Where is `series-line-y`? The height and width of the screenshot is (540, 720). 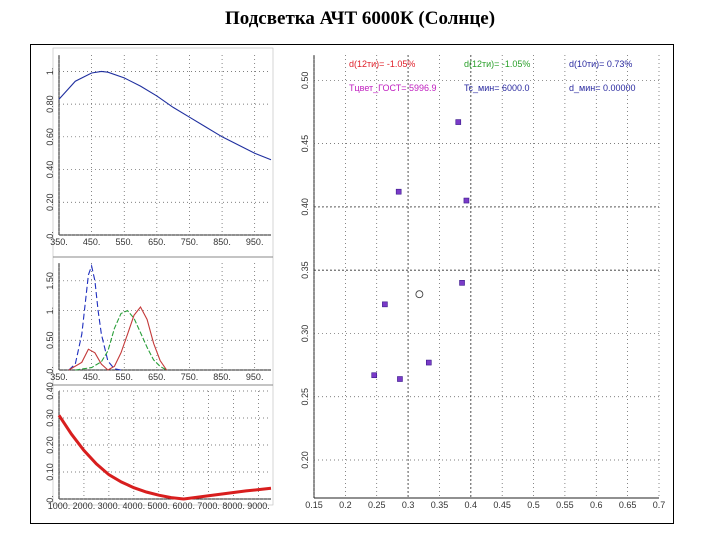
series-line-y is located at coordinates (121, 340).